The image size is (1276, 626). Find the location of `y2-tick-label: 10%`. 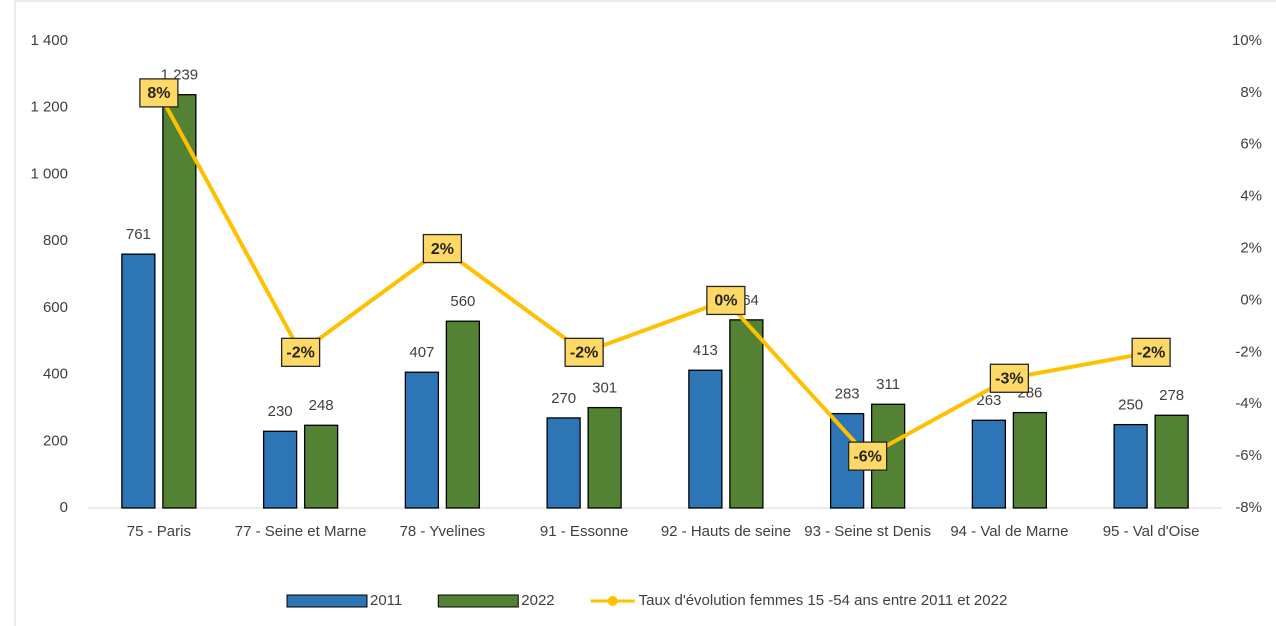

y2-tick-label: 10% is located at coordinates (1247, 40).